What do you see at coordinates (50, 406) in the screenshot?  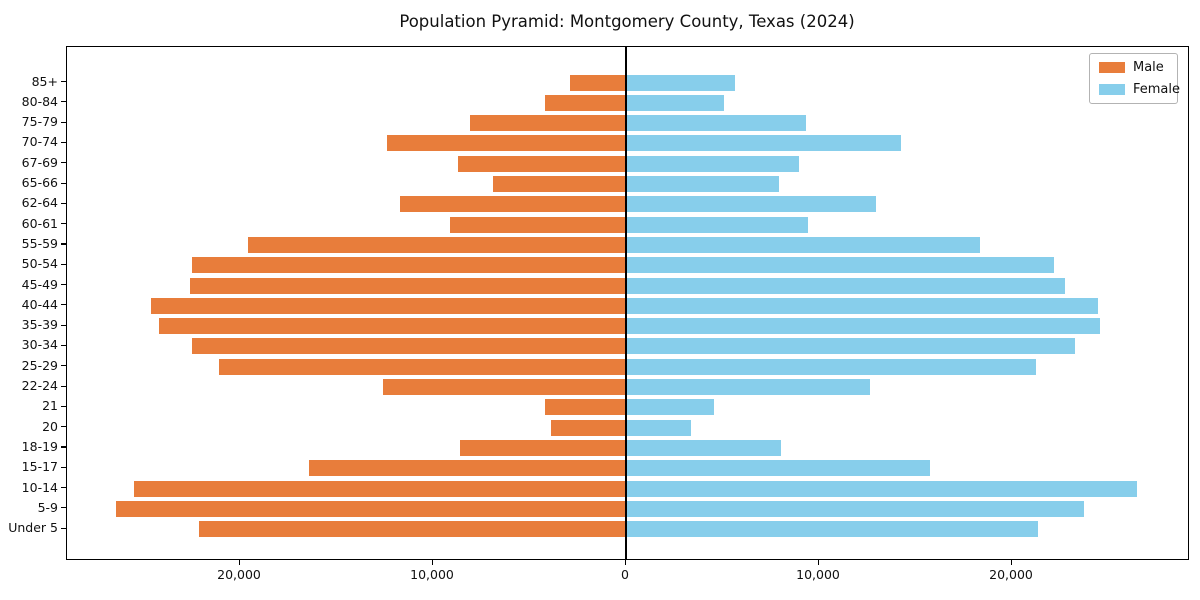 I see `y-tick-label: 21` at bounding box center [50, 406].